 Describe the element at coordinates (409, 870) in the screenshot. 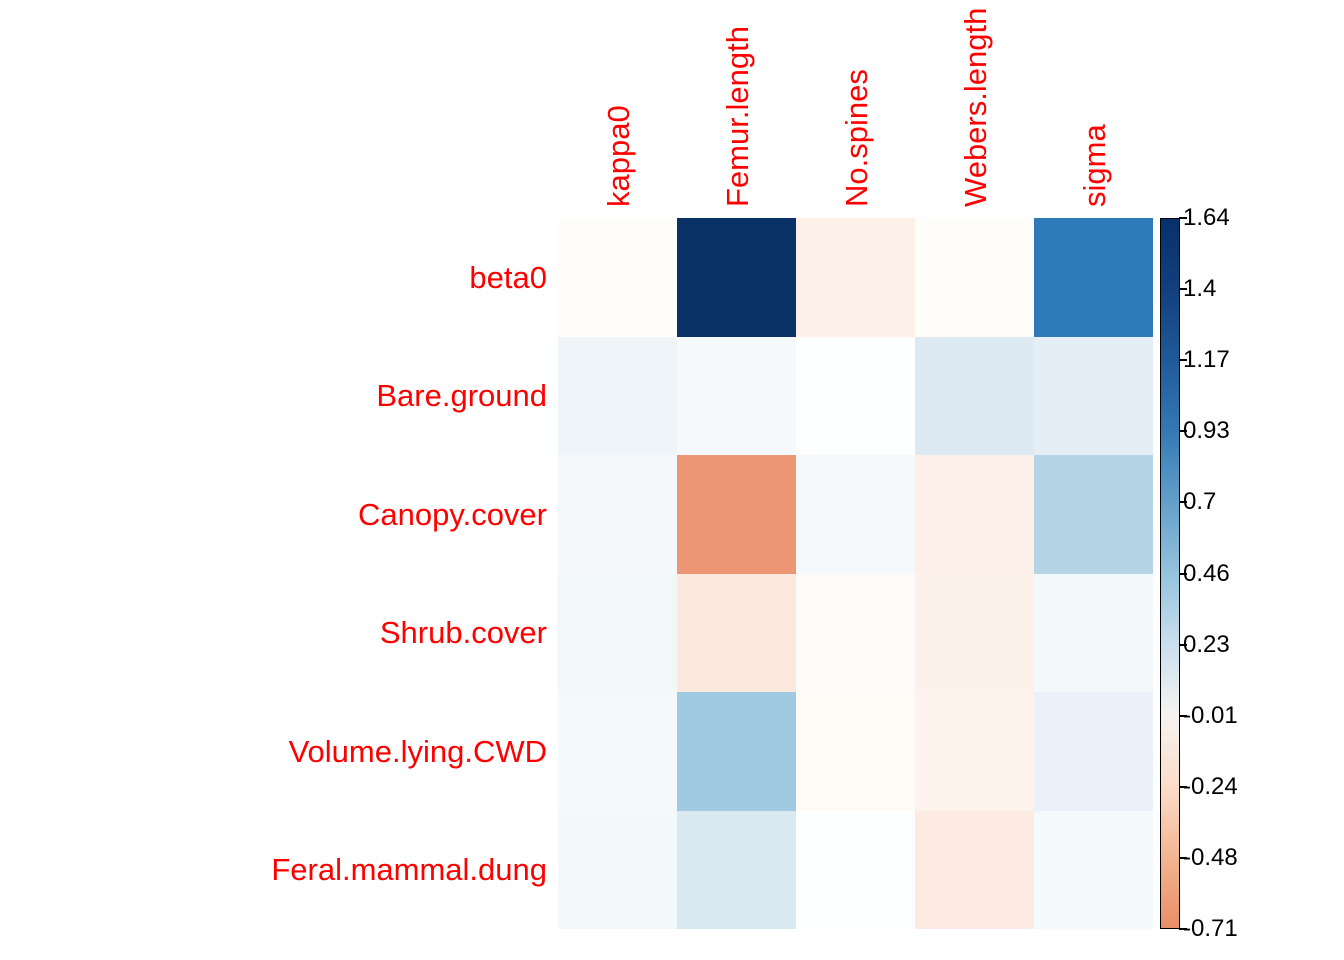

I see `row-label: Feral.mammal.dung` at that location.